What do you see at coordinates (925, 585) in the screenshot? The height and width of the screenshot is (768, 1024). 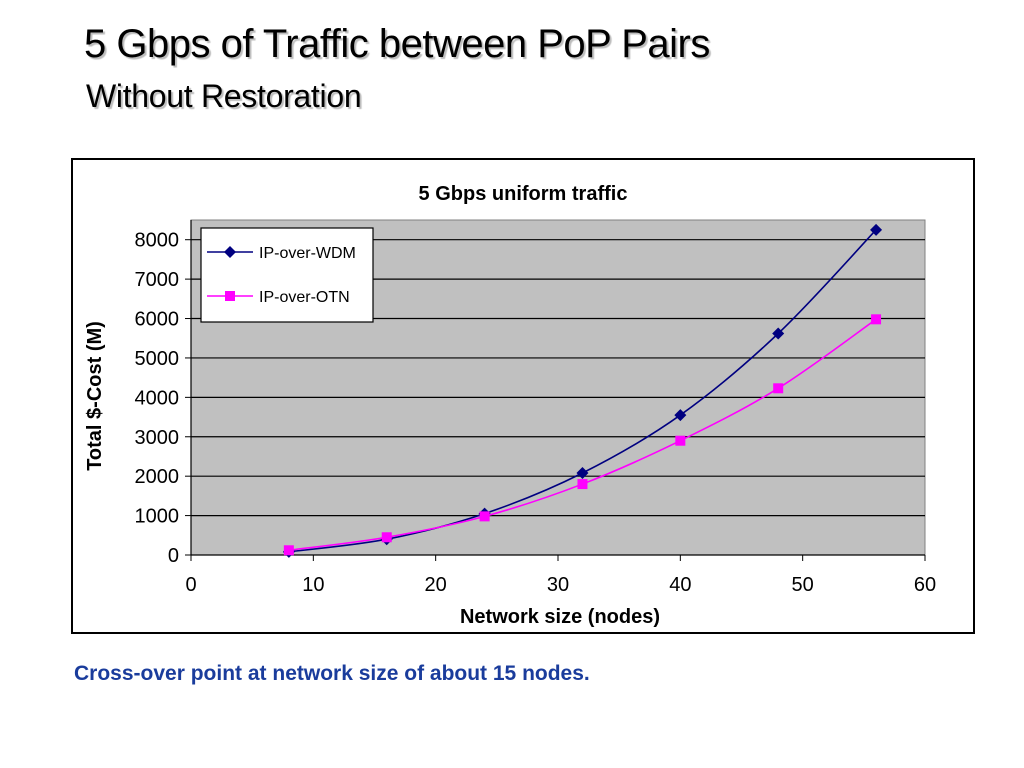 I see `x-tick-label: 60` at bounding box center [925, 585].